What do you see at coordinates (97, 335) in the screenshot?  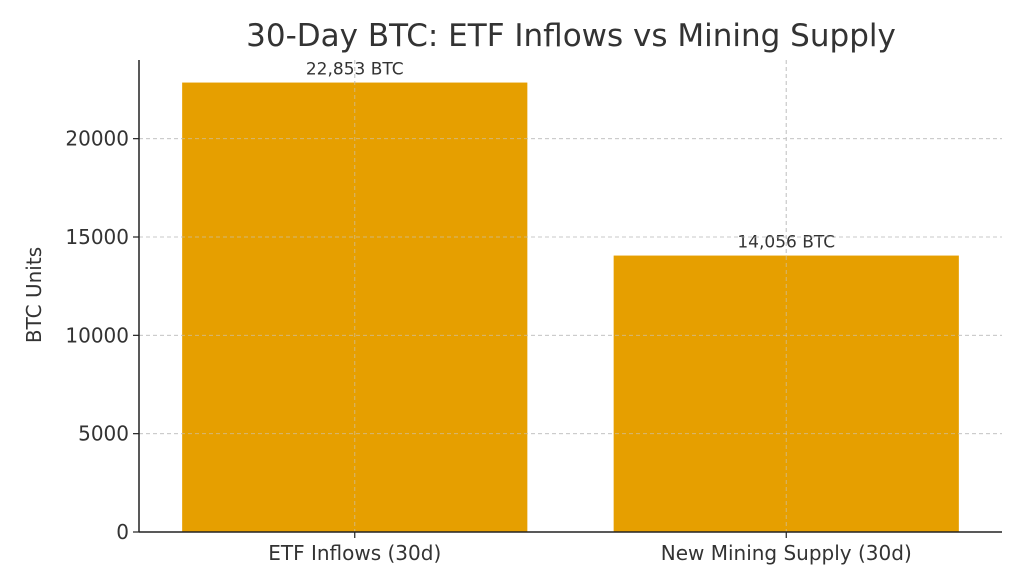 I see `y-tick-label: 10000` at bounding box center [97, 335].